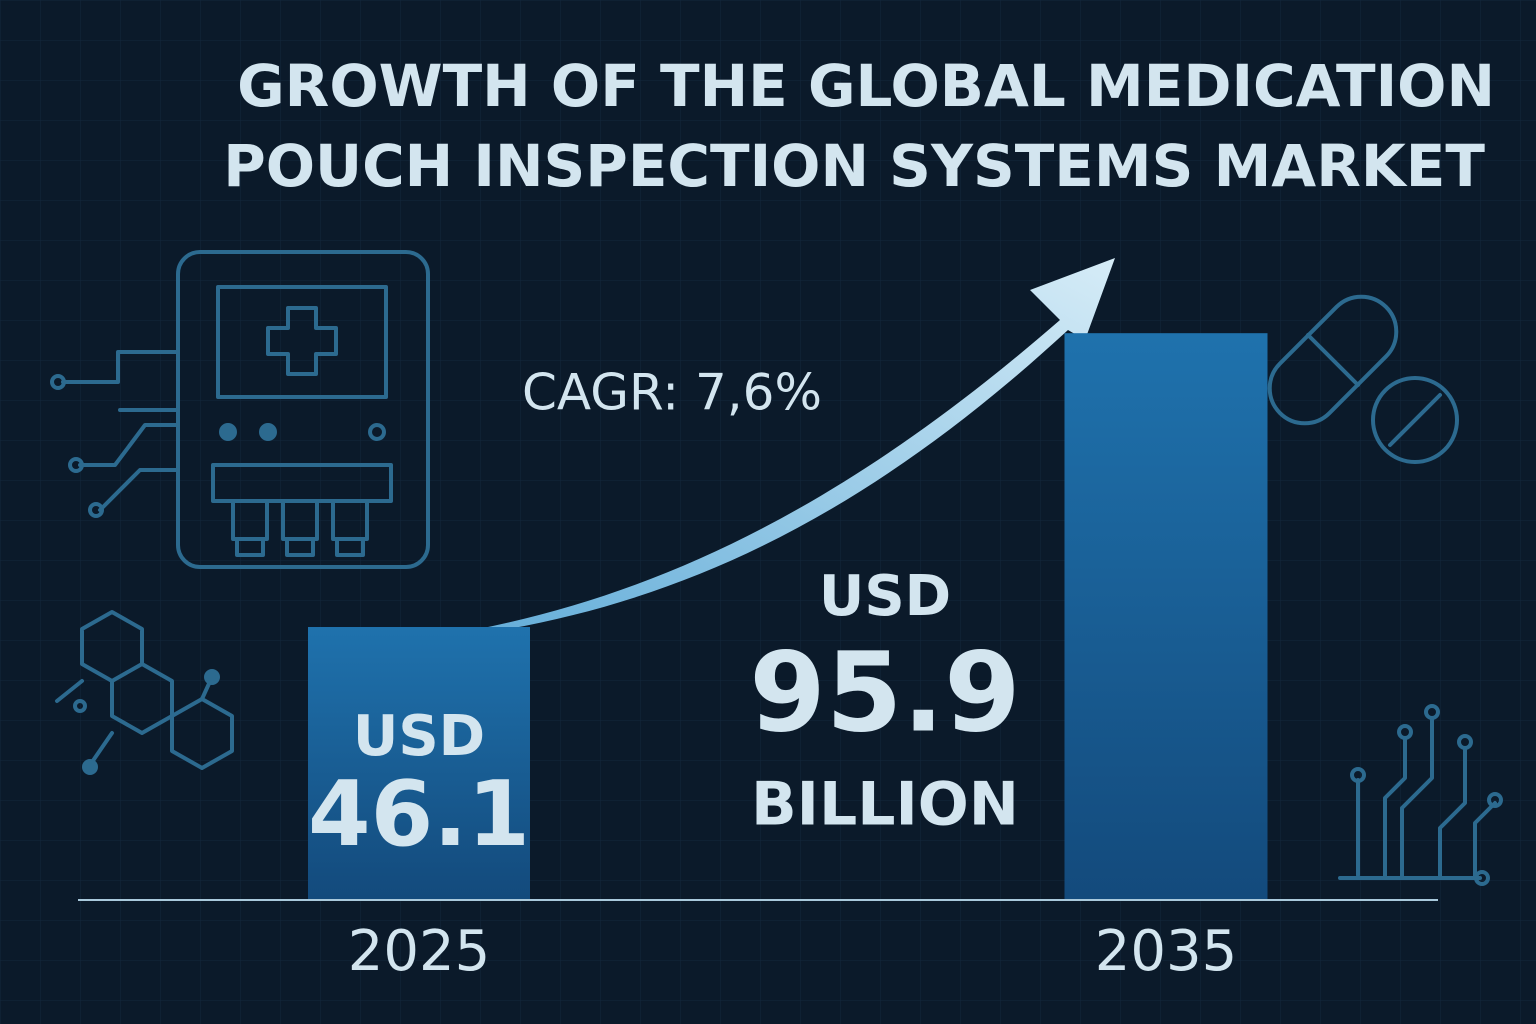  What do you see at coordinates (1363, 379) in the screenshot?
I see `pill-icon` at bounding box center [1363, 379].